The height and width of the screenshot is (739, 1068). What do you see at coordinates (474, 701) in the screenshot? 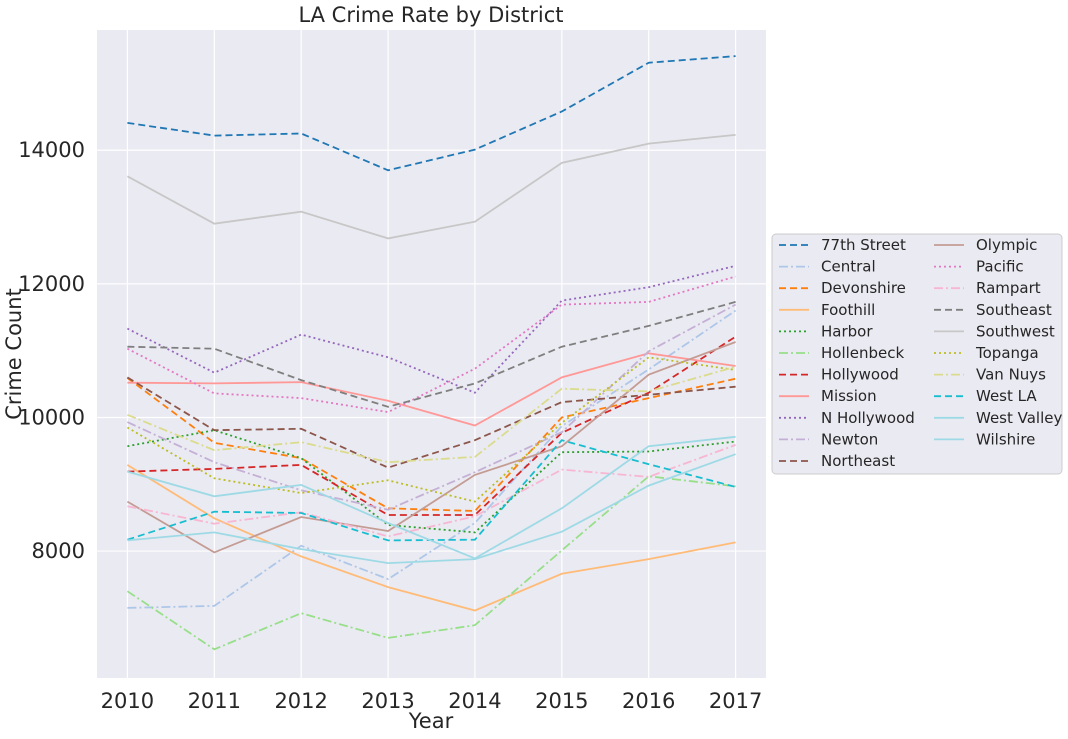
I see `x-tick-label: 2014` at bounding box center [474, 701].